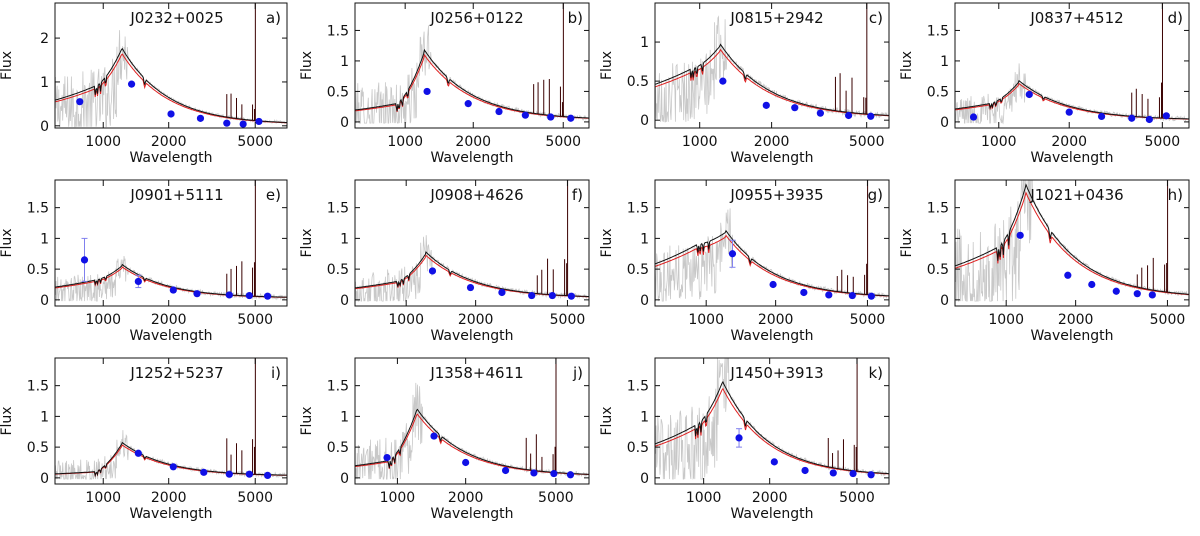  What do you see at coordinates (476, 373) in the screenshot?
I see `panel-title: J1358+4611` at bounding box center [476, 373].